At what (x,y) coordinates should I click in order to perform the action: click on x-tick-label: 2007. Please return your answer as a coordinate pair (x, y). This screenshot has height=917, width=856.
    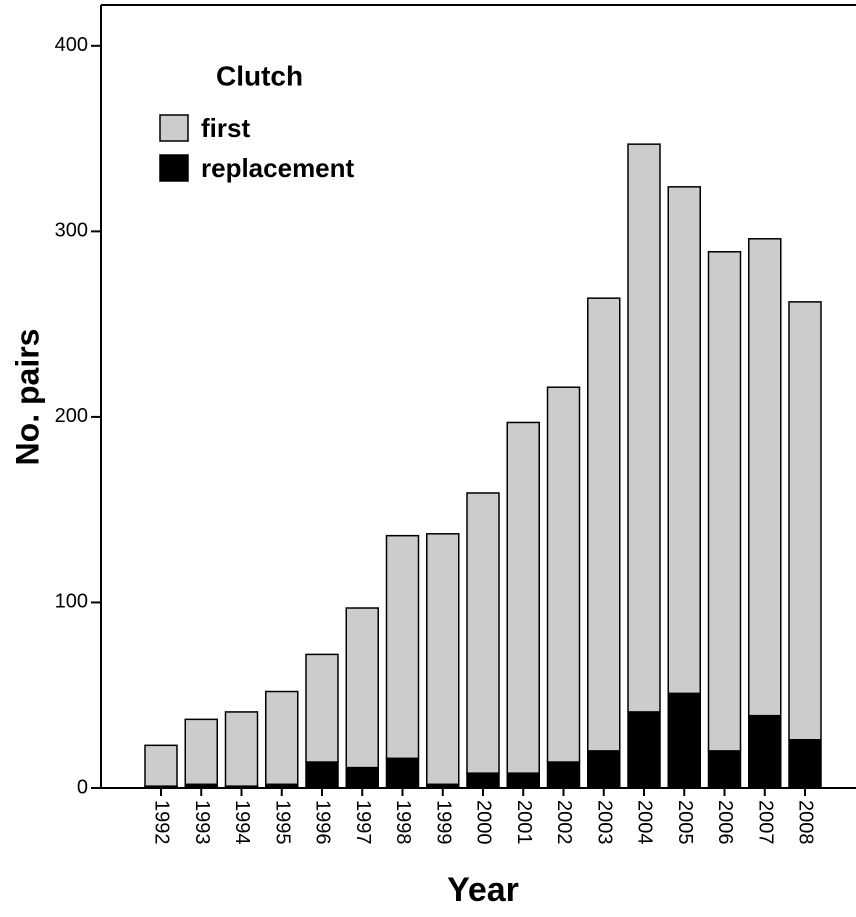
    Looking at the image, I should click on (765, 822).